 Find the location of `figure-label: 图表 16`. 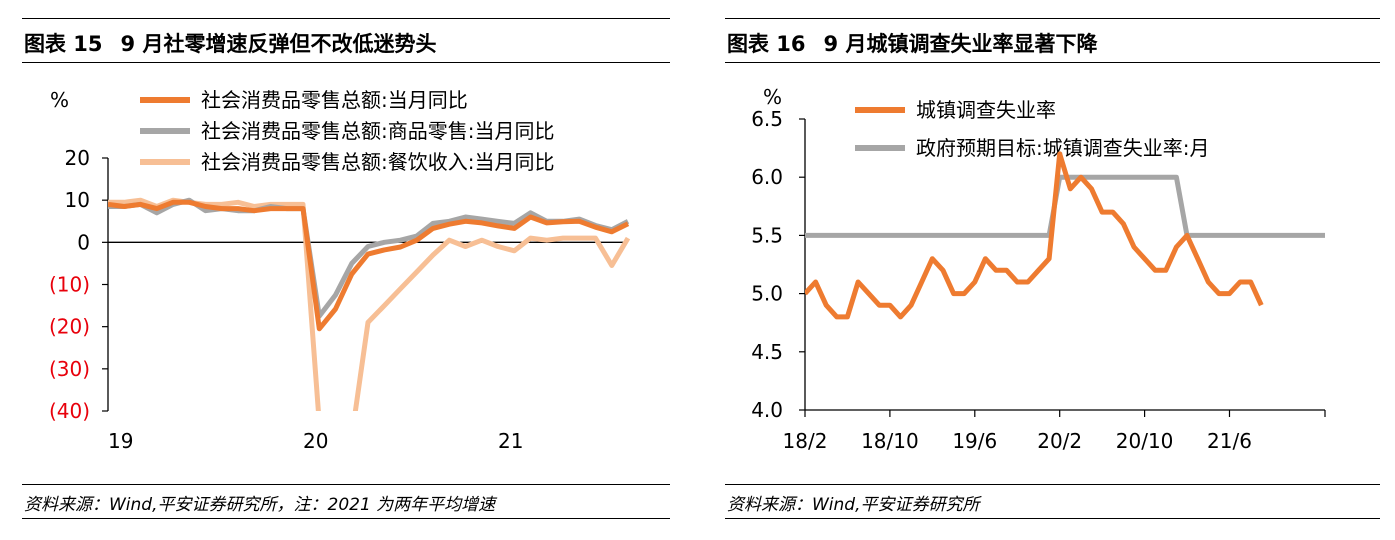

figure-label: 图表 16 is located at coordinates (766, 44).